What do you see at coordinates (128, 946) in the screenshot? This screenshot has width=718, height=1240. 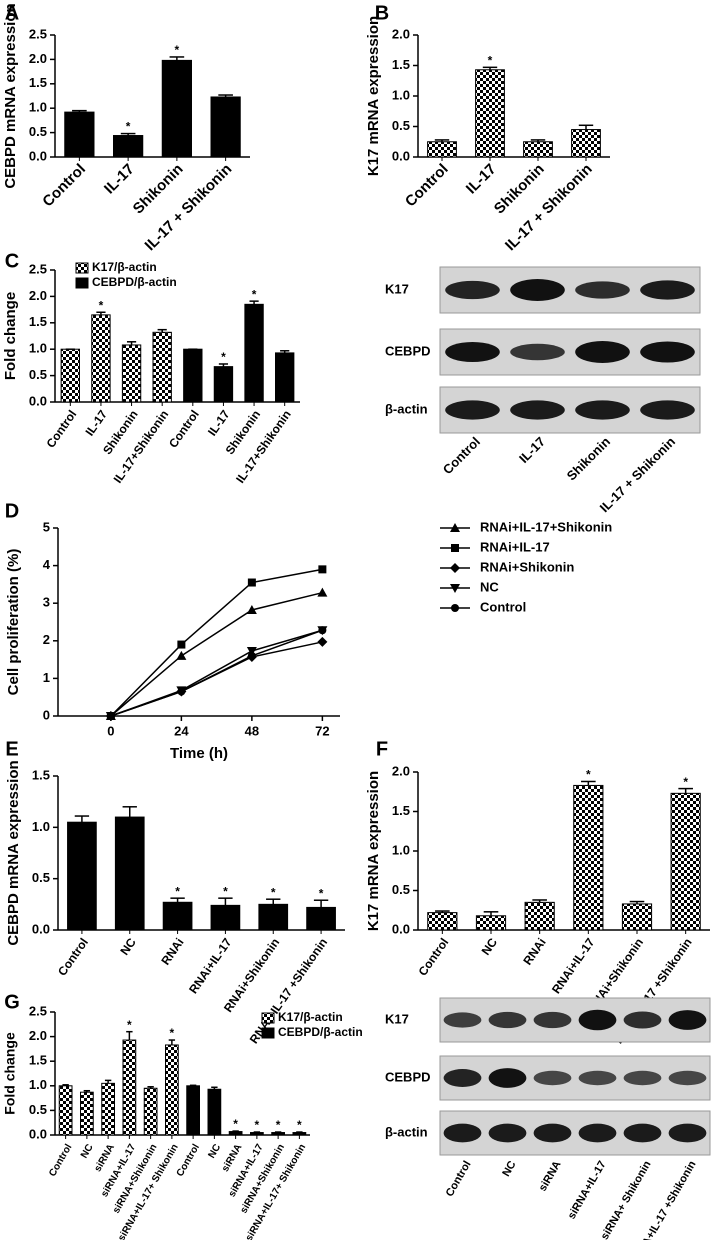 I see `x-tick-label: NC` at bounding box center [128, 946].